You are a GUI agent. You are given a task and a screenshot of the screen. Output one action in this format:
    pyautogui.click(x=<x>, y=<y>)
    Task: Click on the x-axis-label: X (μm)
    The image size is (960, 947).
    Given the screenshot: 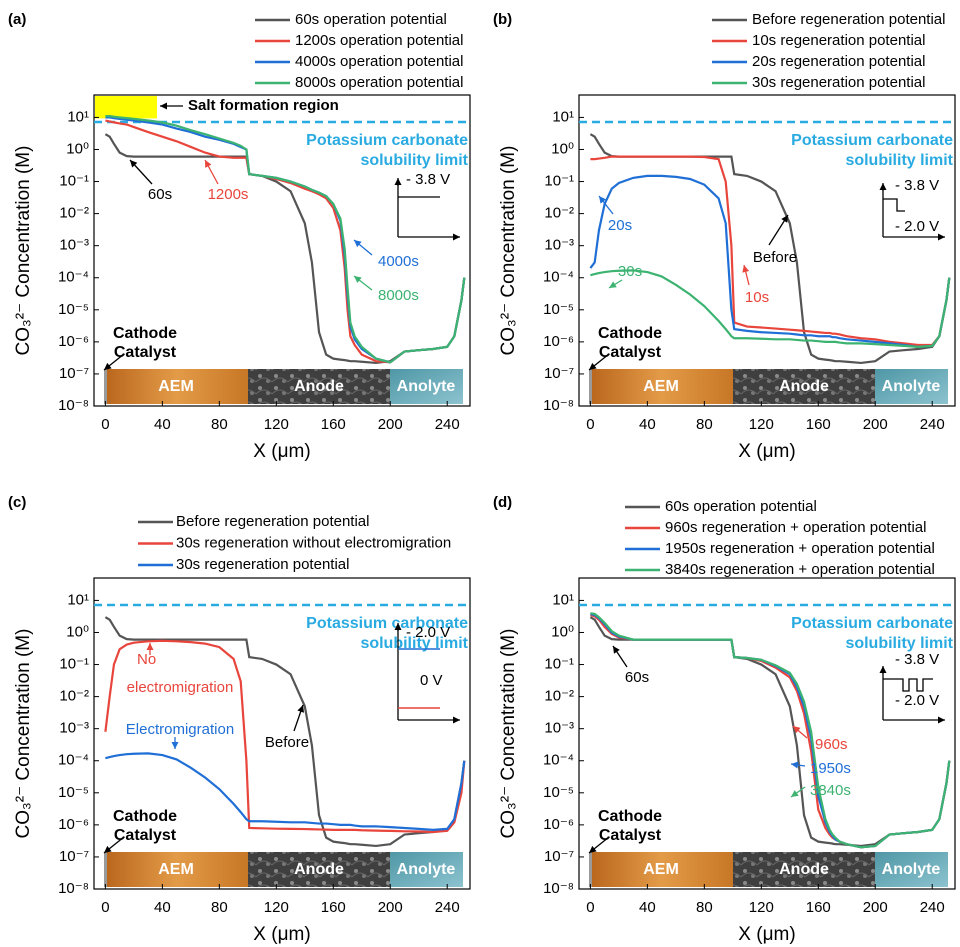 What is the action you would take?
    pyautogui.click(x=766, y=934)
    